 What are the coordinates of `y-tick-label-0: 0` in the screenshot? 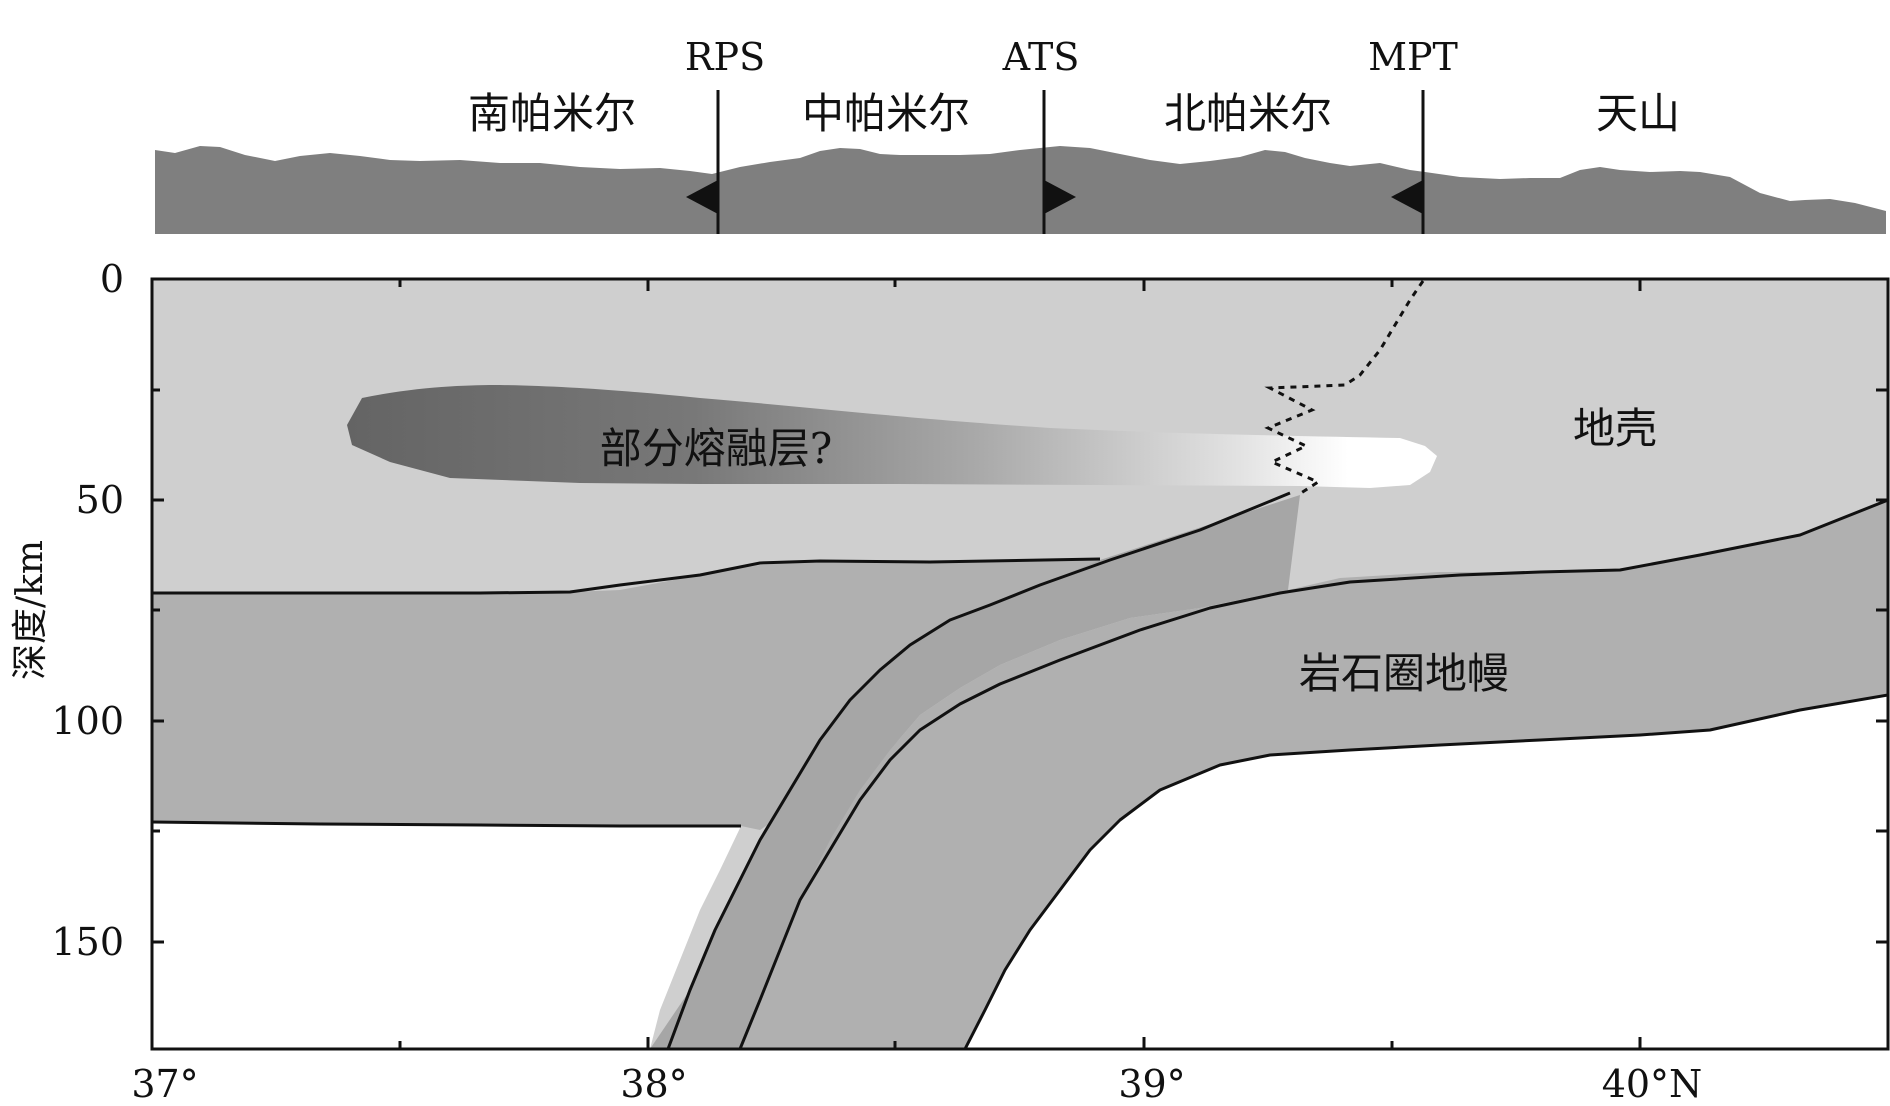 It's located at (112, 279).